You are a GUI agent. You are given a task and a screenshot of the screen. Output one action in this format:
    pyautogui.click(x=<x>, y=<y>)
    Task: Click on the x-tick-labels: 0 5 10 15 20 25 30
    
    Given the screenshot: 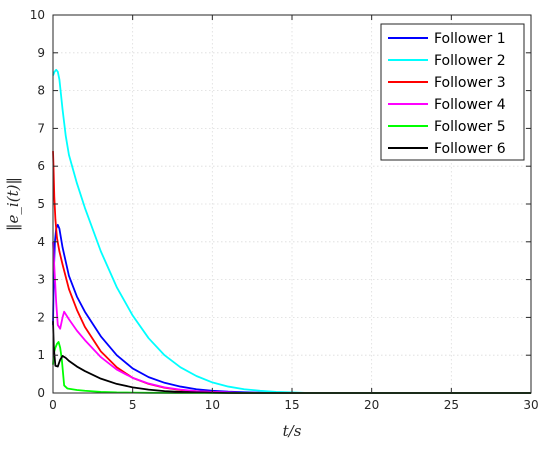 What is the action you would take?
    pyautogui.click(x=293, y=405)
    